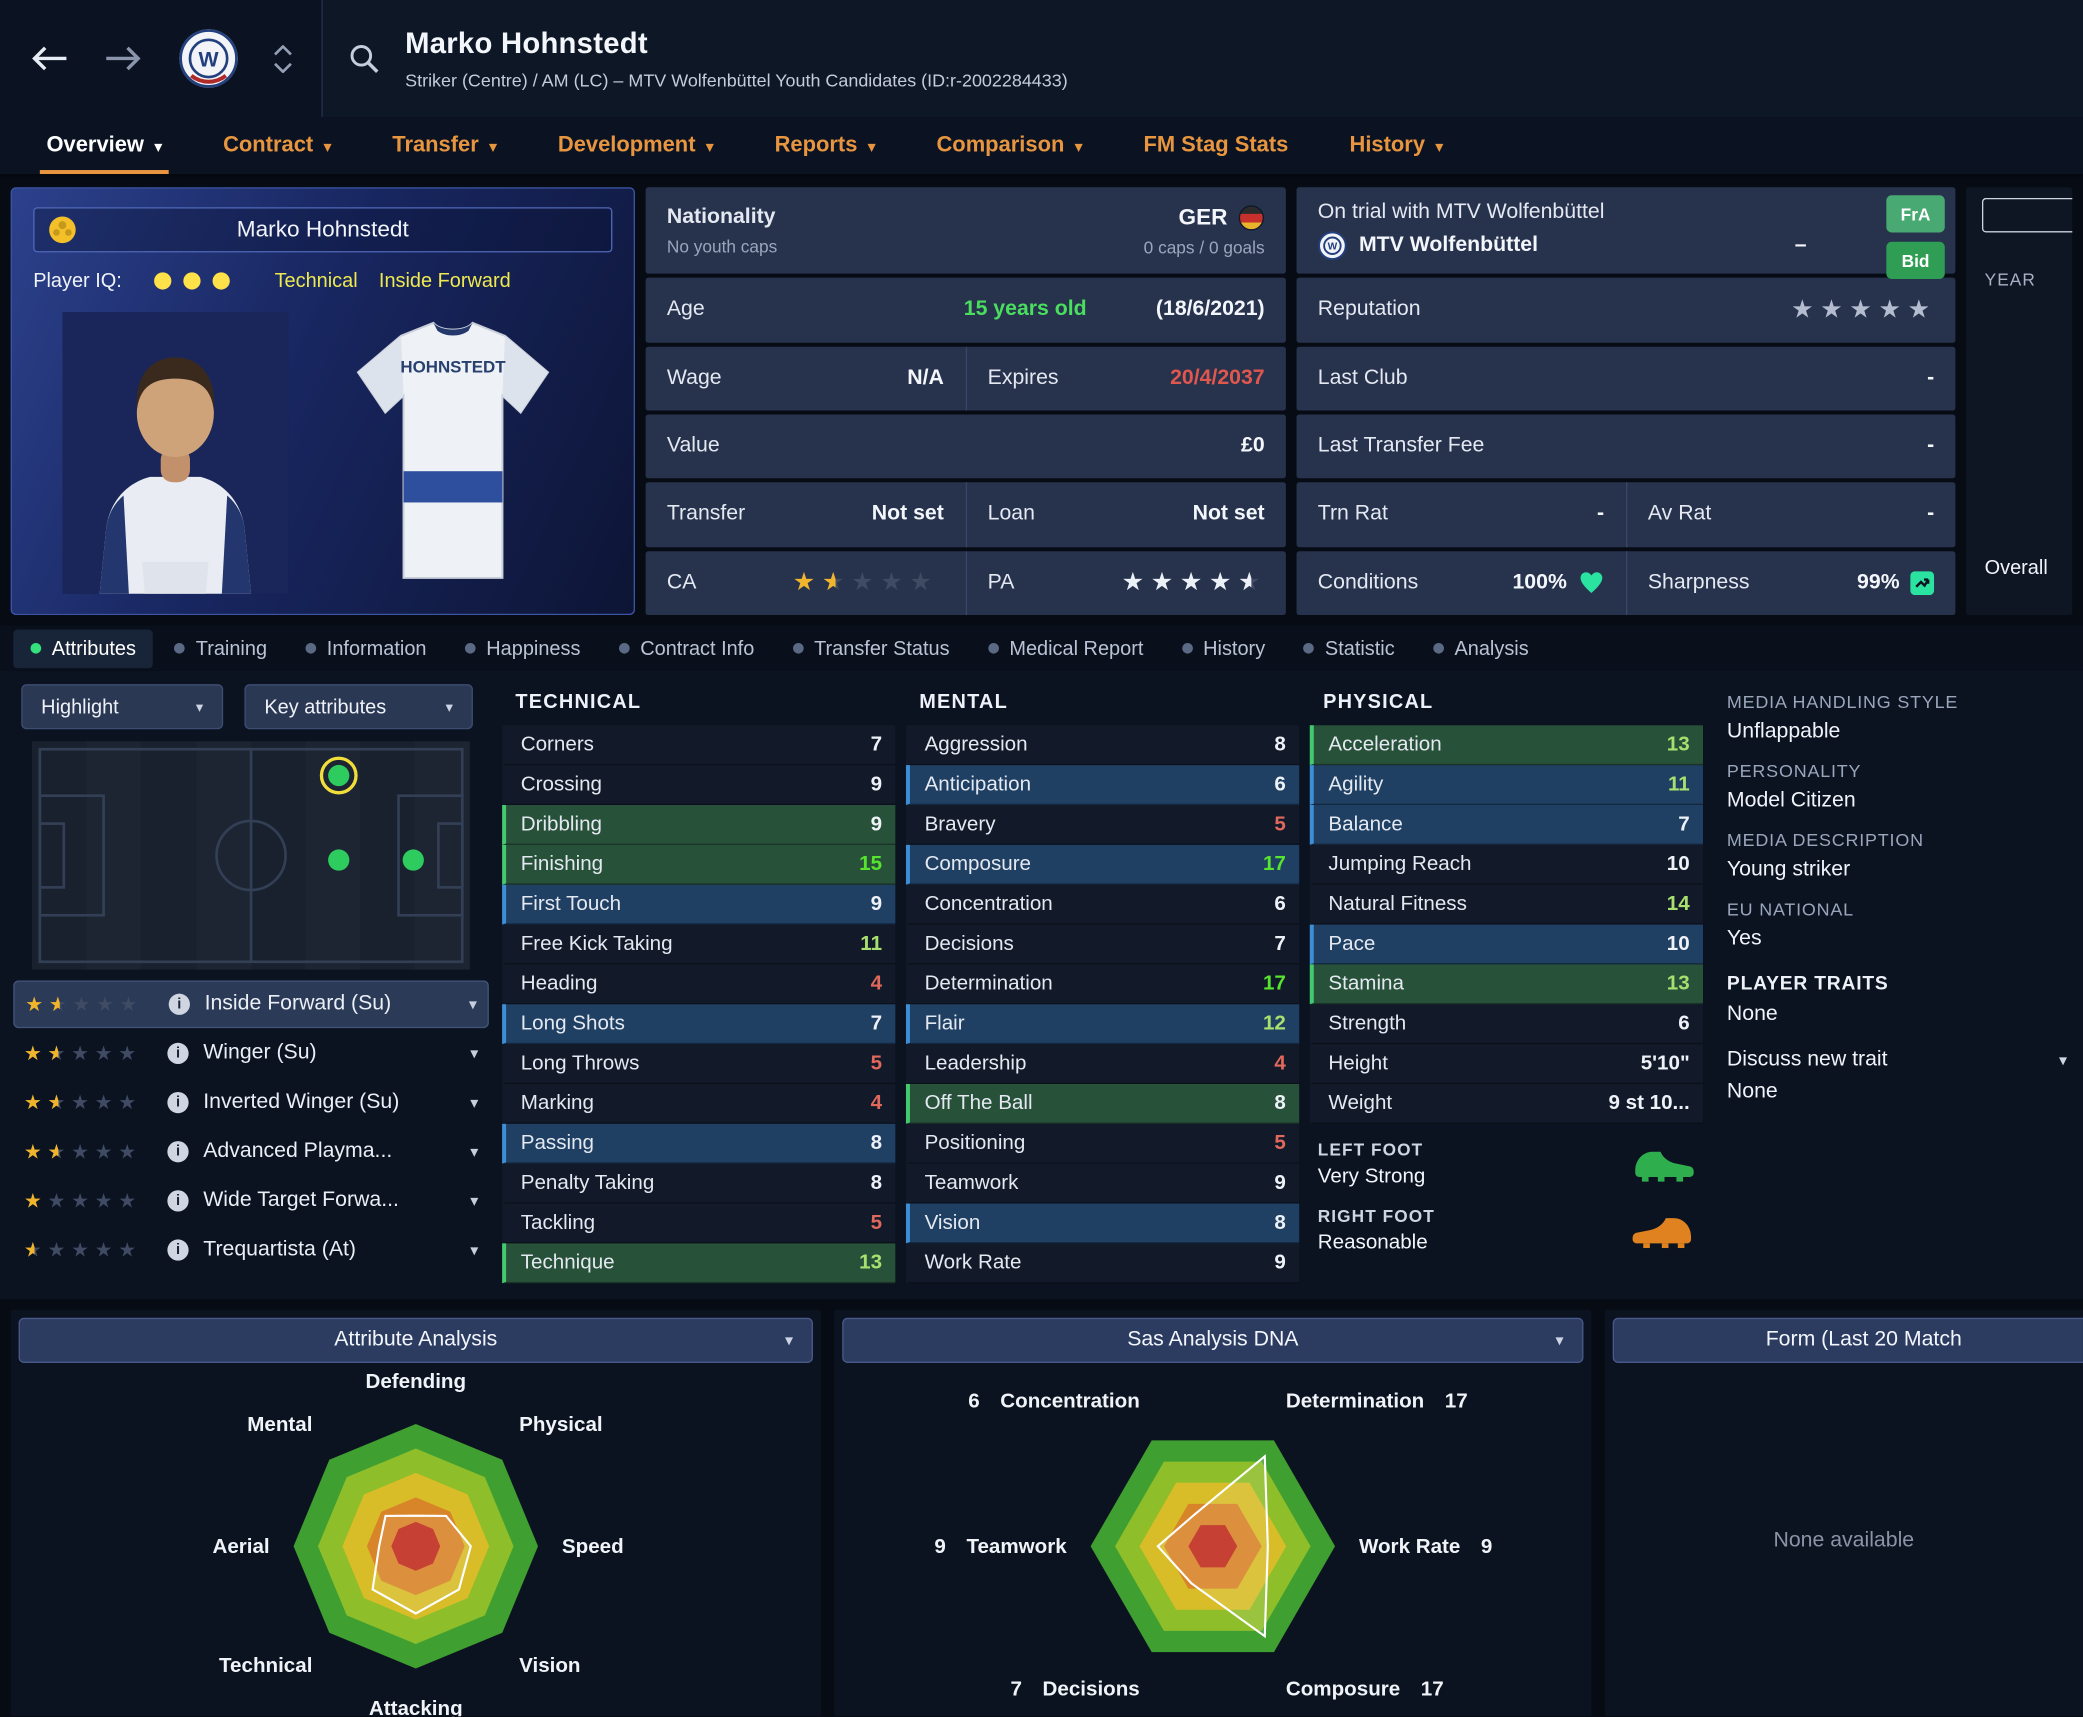 The image size is (2083, 1717). Describe the element at coordinates (699, 1103) in the screenshot. I see `attribute-row-marking: Marking 4` at that location.